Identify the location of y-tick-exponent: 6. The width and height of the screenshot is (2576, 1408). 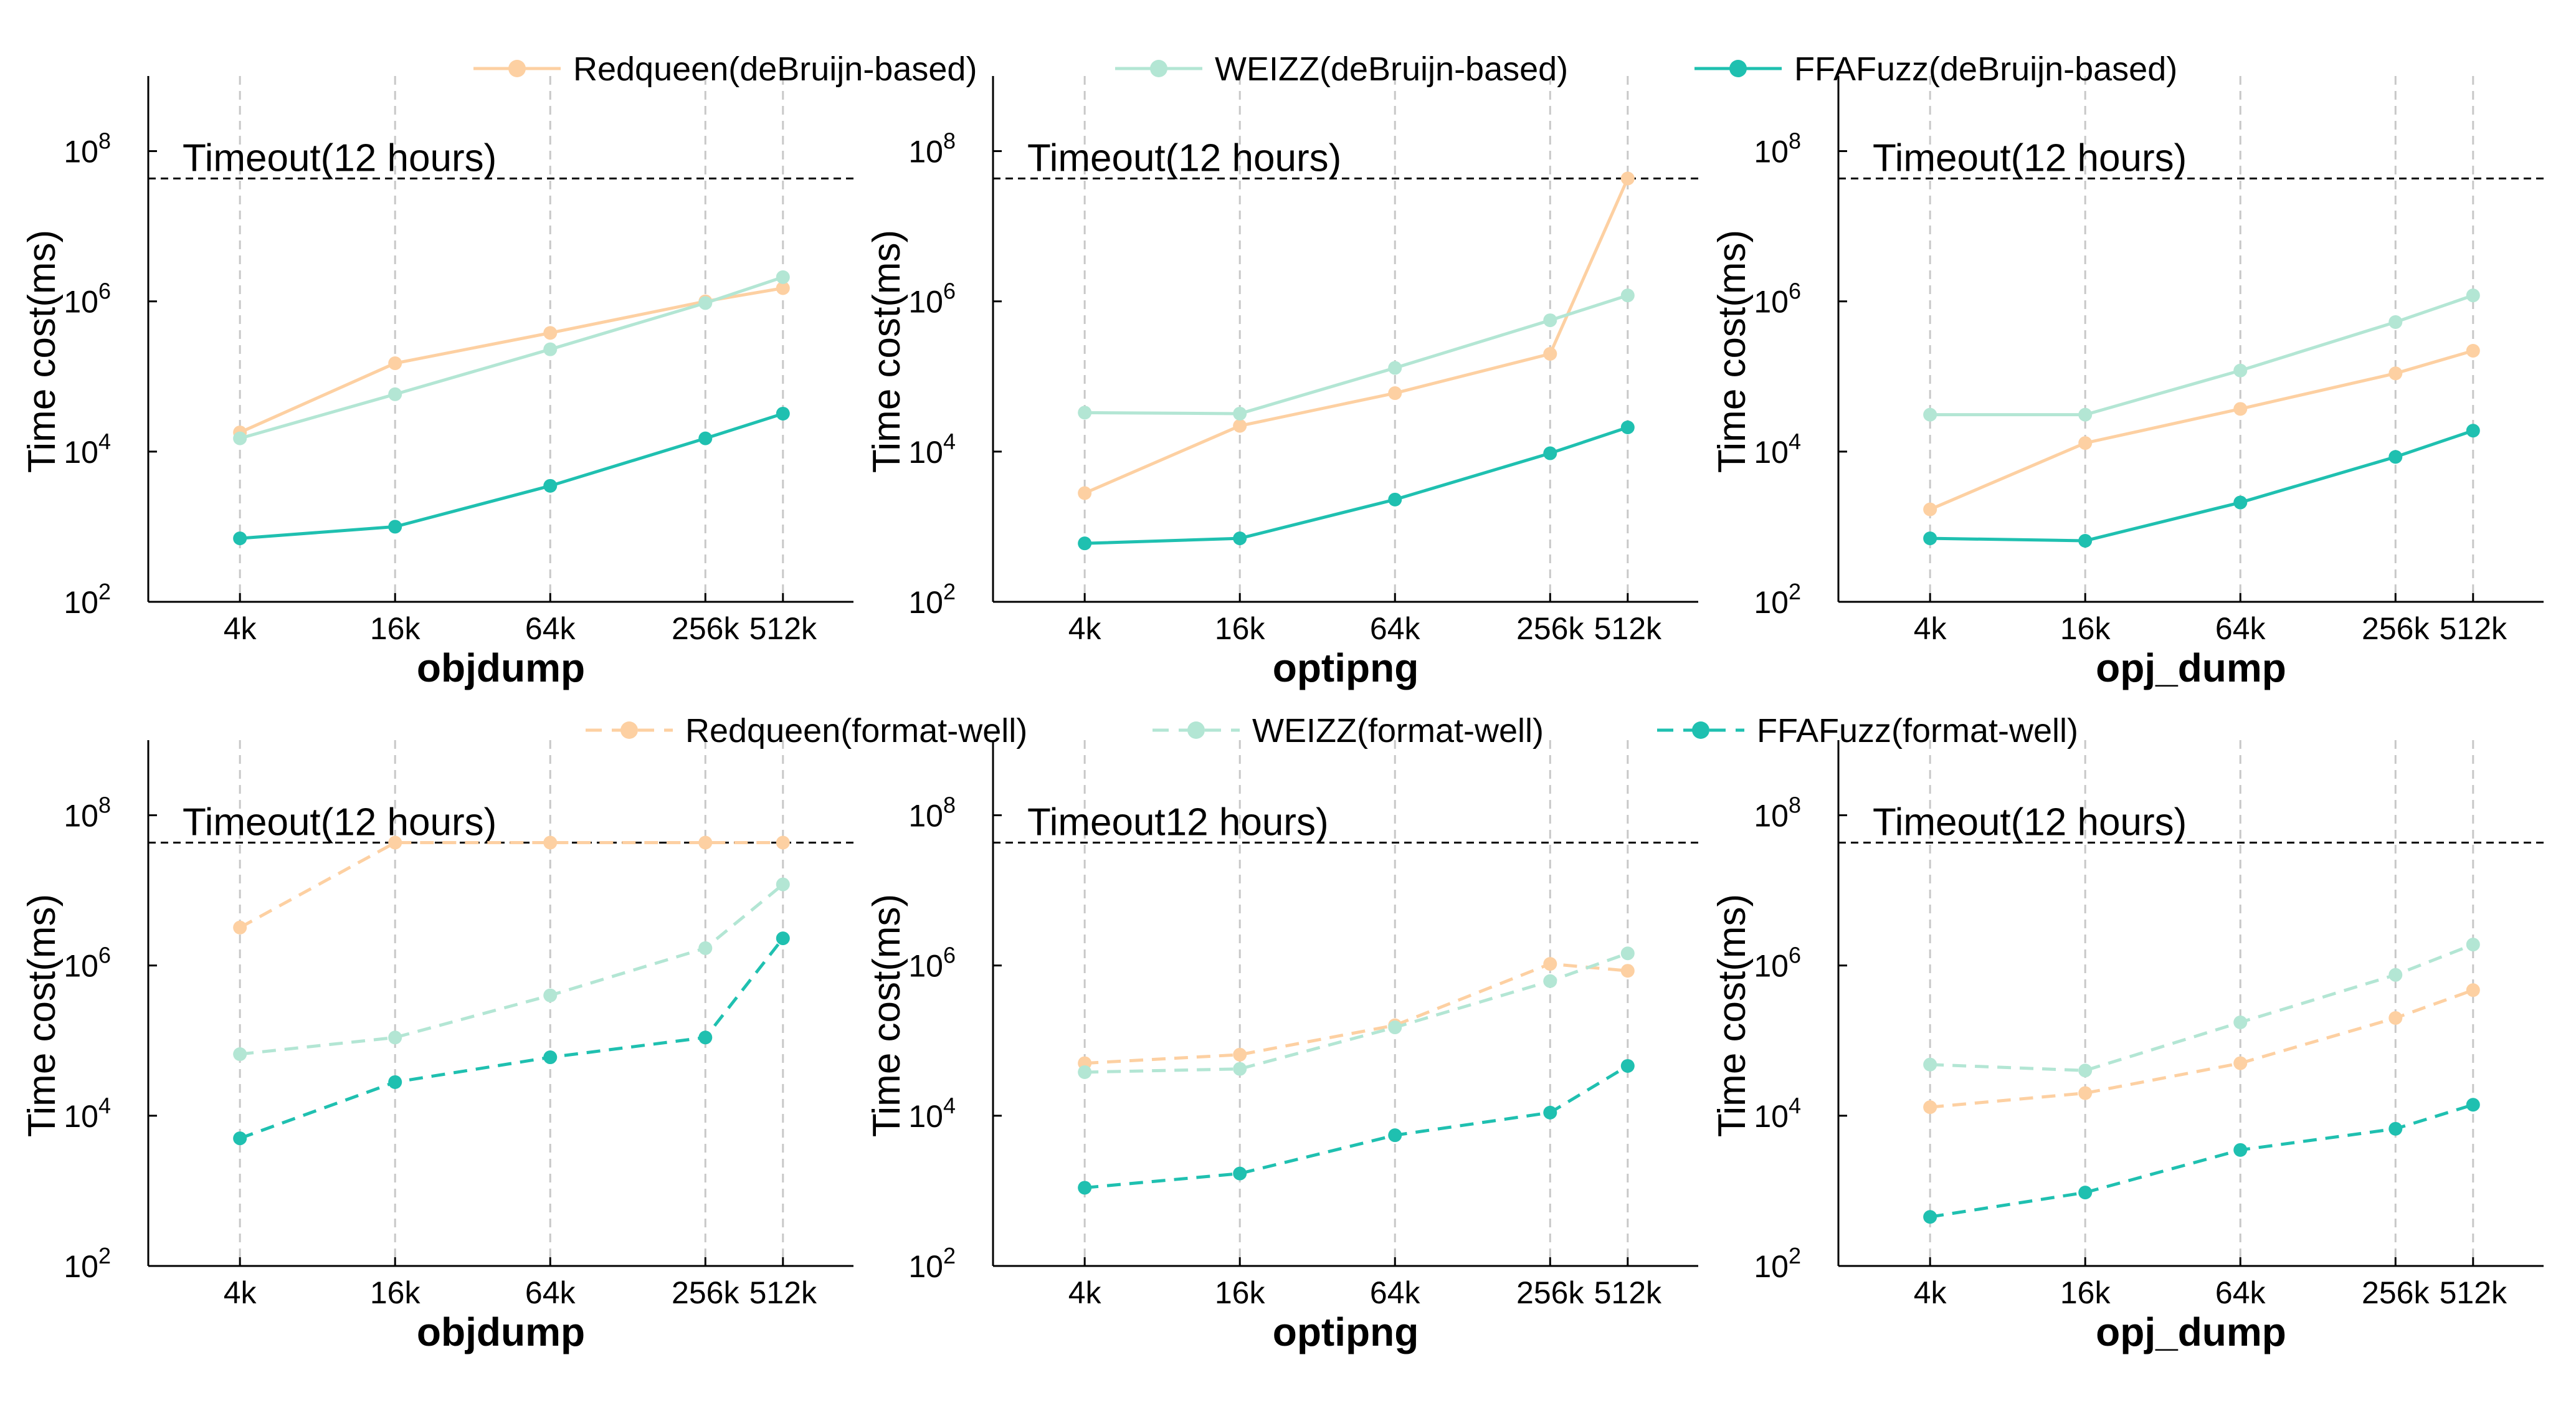
(949, 956).